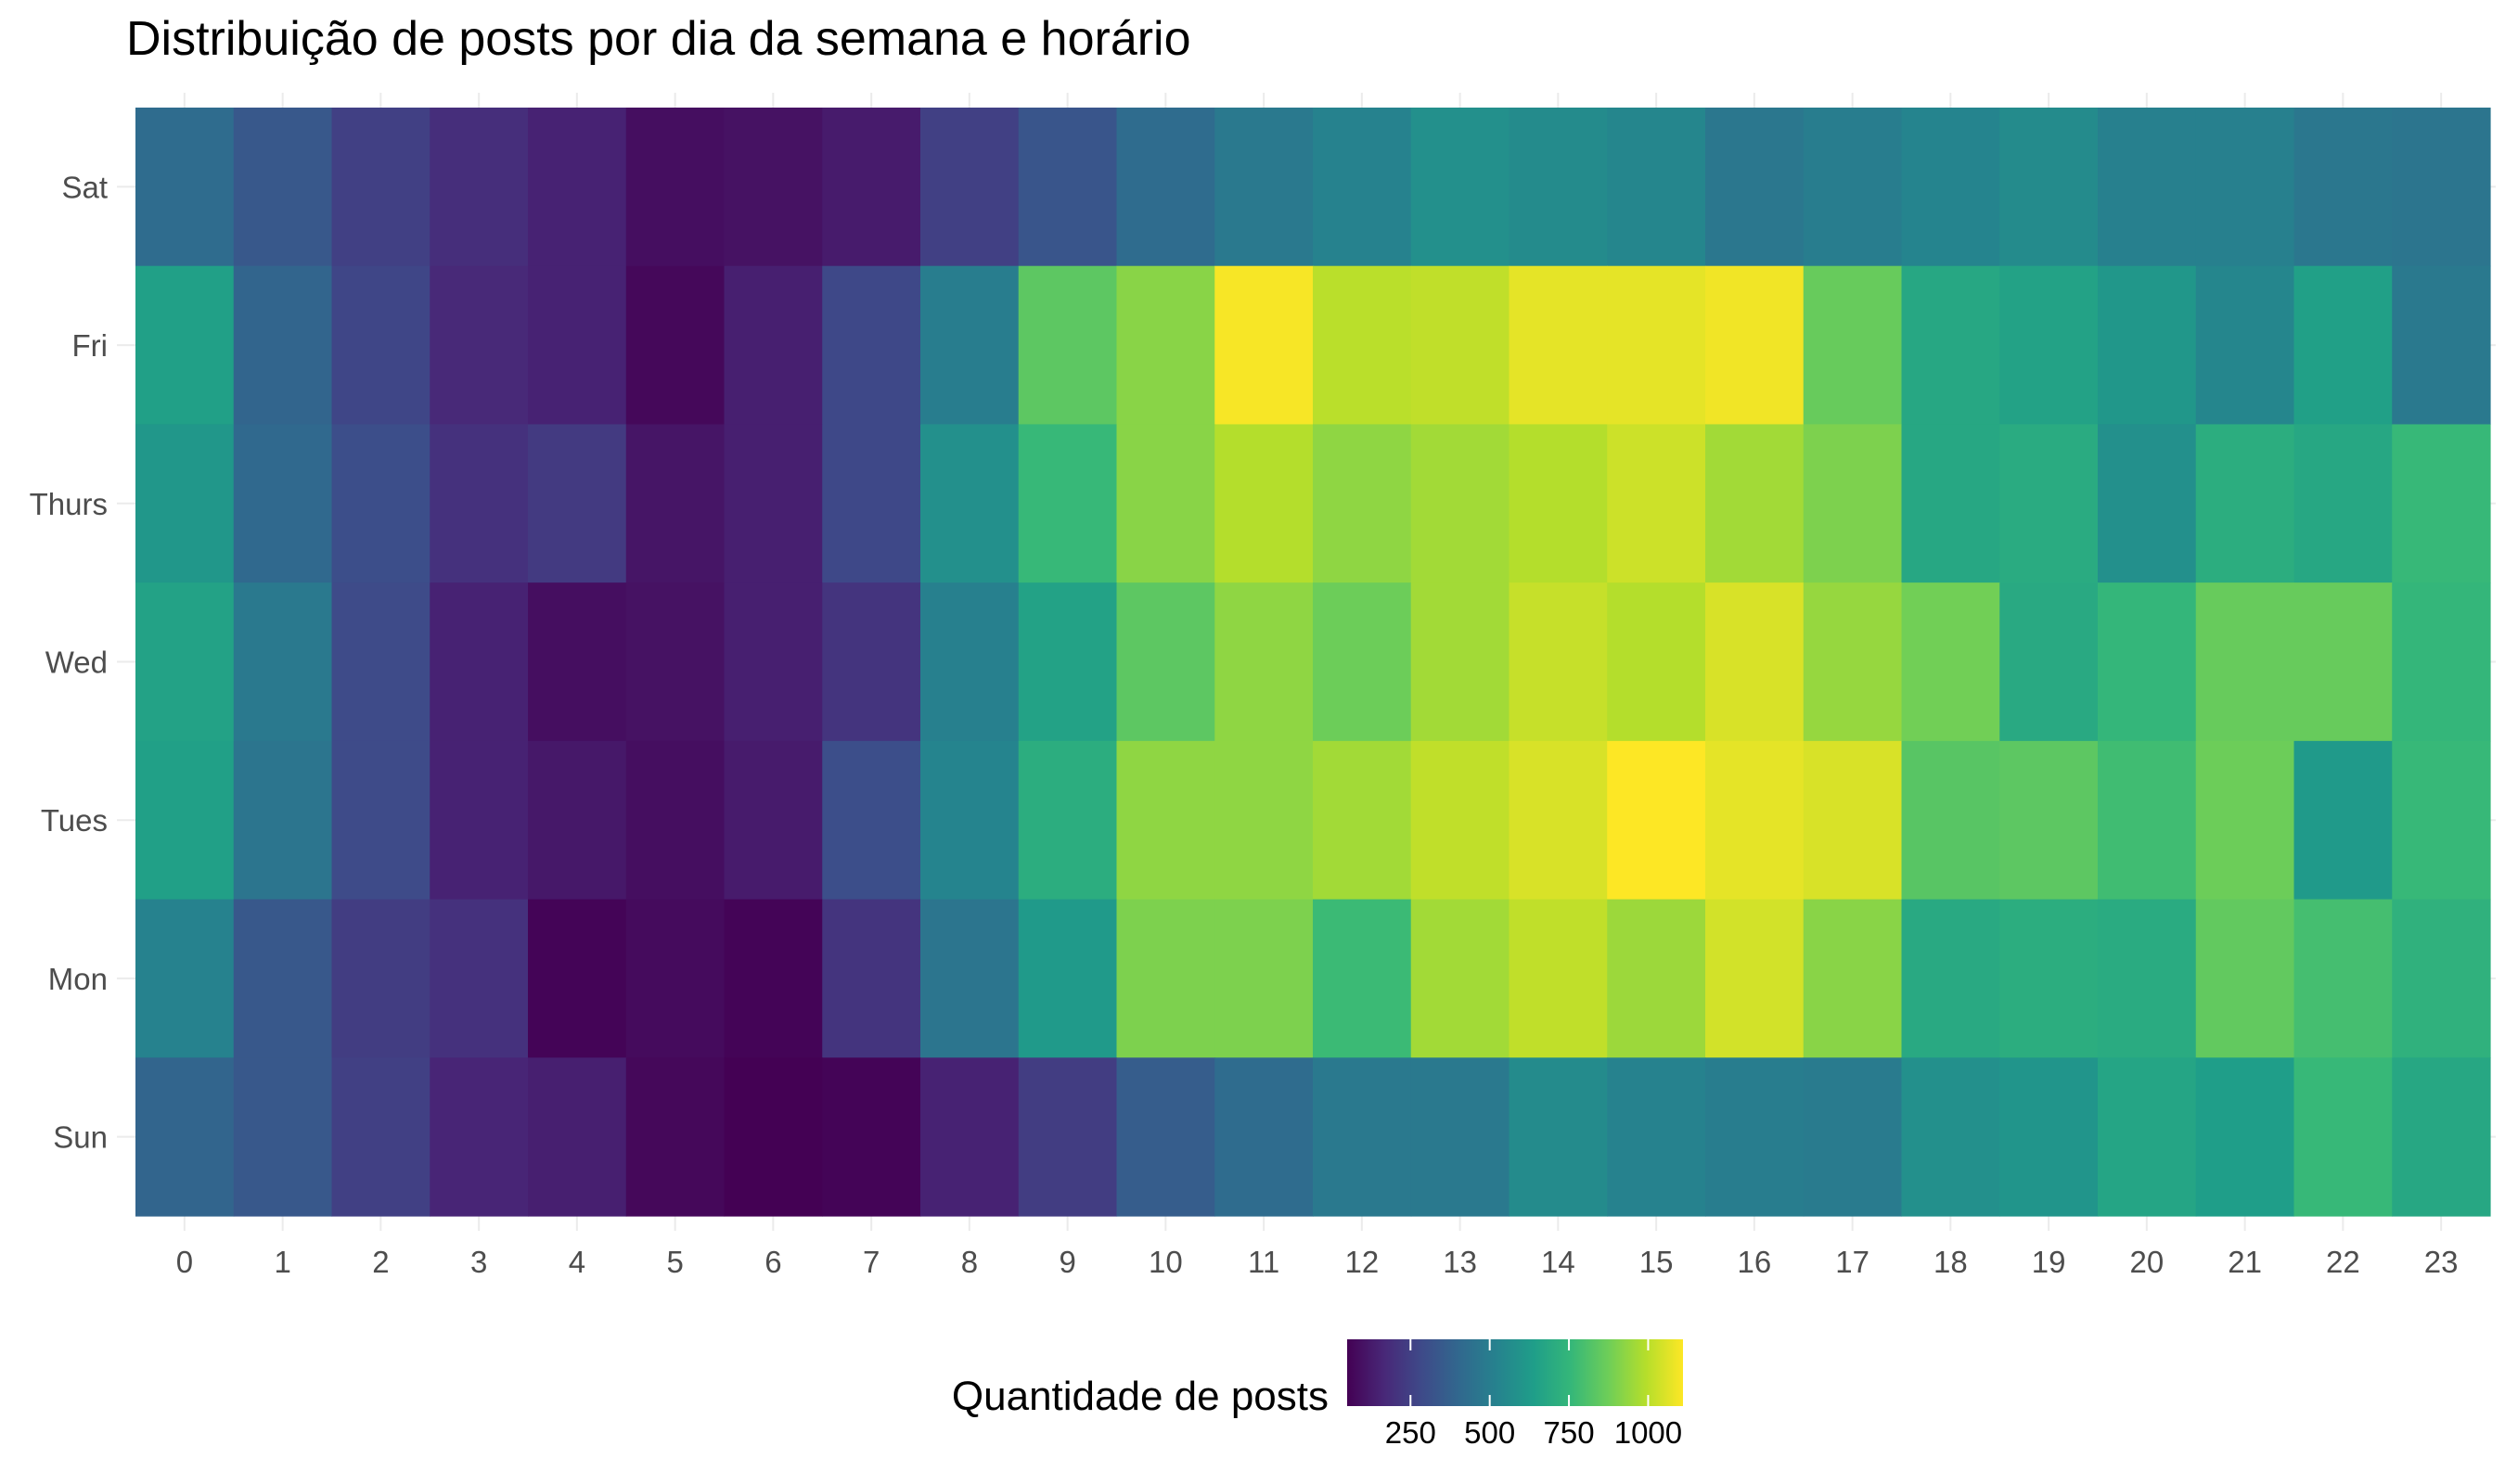  Describe the element at coordinates (1318, 1394) in the screenshot. I see `color-legend: Quantidade de posts 250 500 750 1000` at that location.